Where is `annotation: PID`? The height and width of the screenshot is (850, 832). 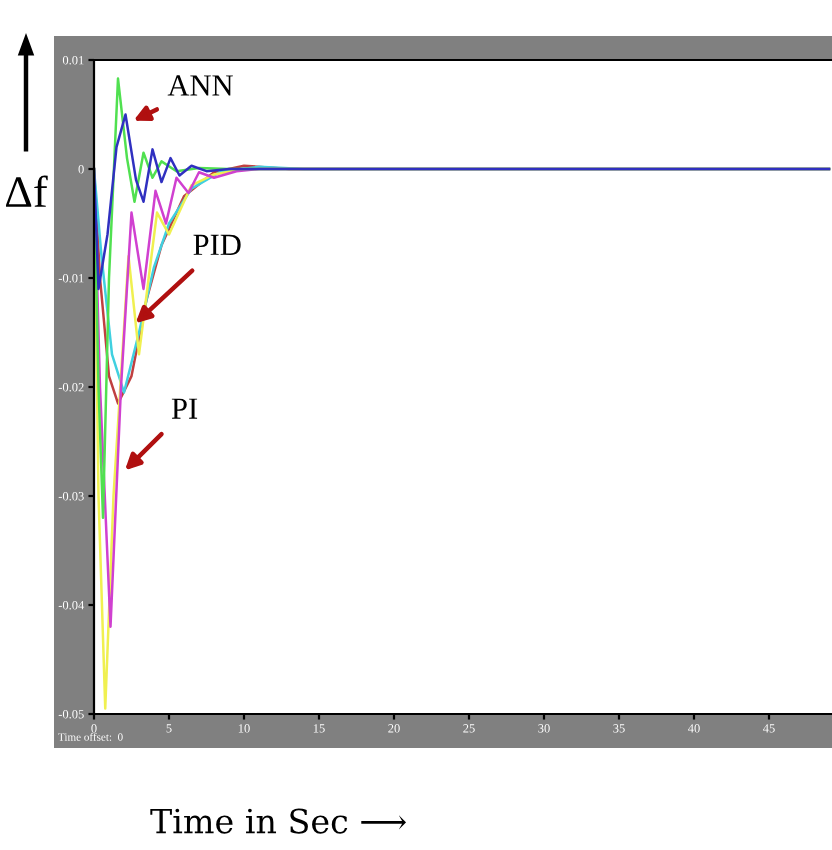 annotation: PID is located at coordinates (217, 244).